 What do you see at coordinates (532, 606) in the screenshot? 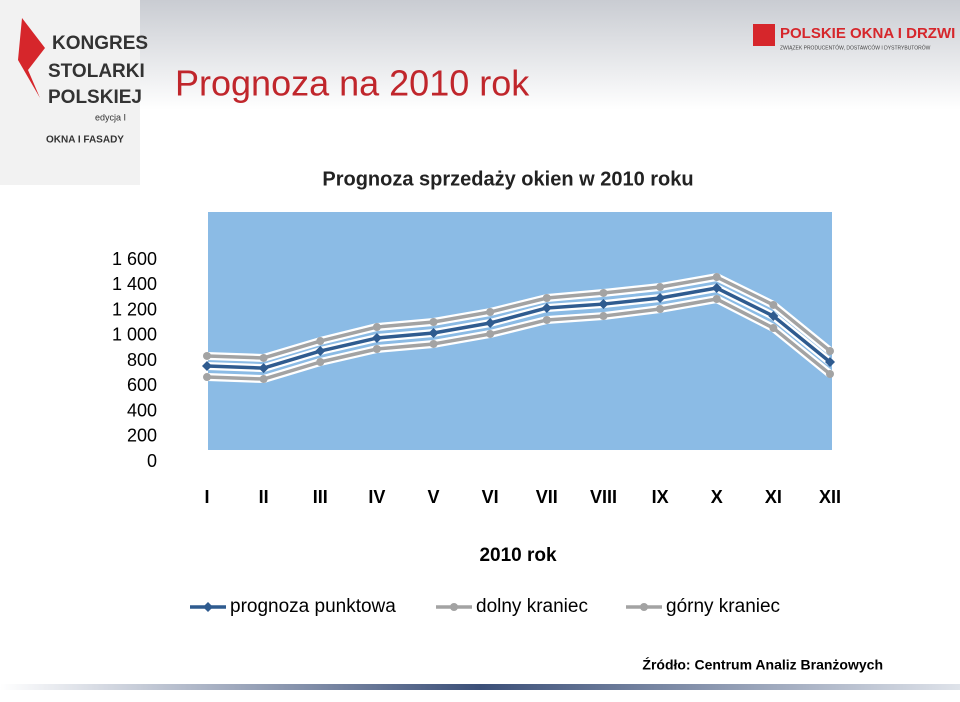
I see `legend-label: dolny kraniec` at bounding box center [532, 606].